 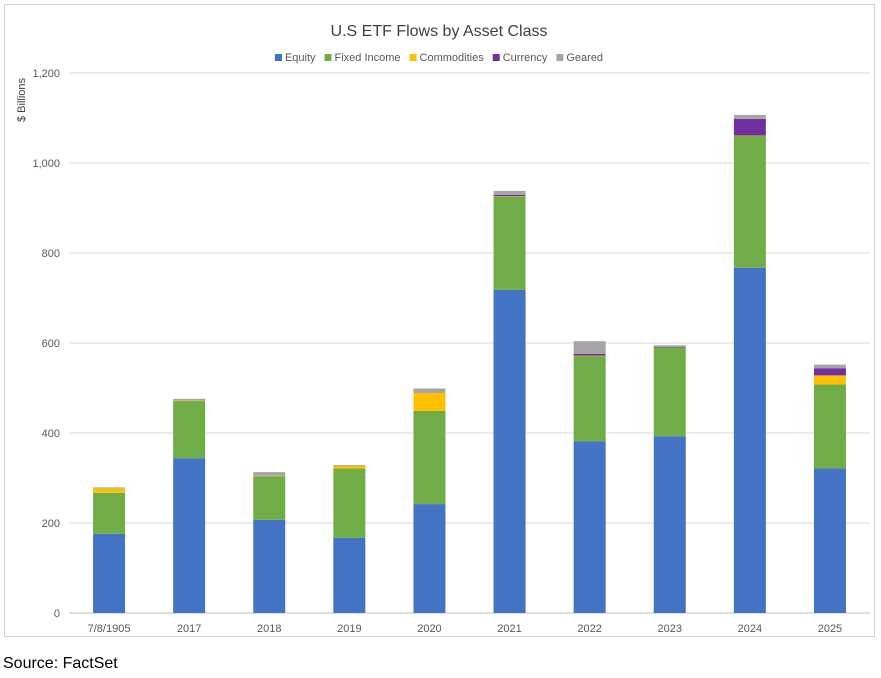 I want to click on y-tick-label: 1,200, so click(x=46, y=74).